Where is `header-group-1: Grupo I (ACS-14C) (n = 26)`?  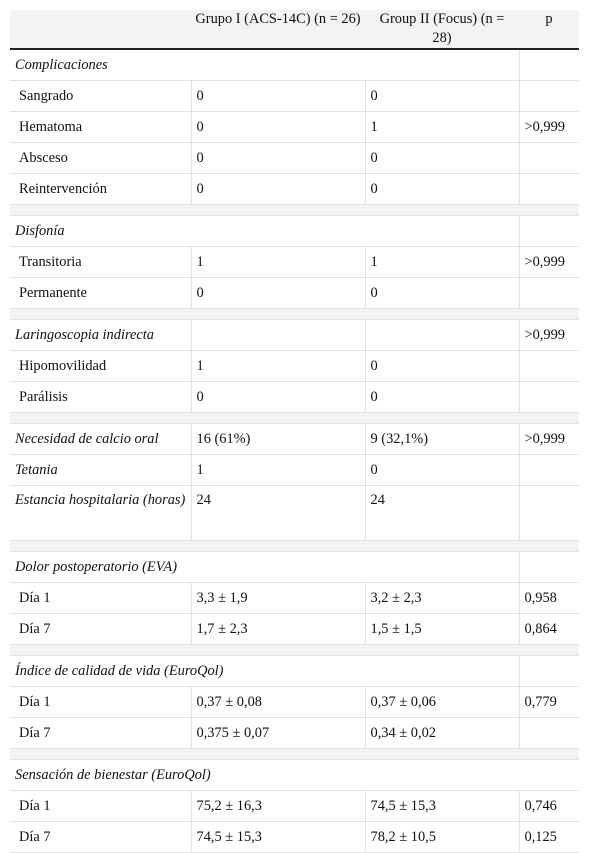
header-group-1: Grupo I (ACS-14C) (n = 26) is located at coordinates (278, 30).